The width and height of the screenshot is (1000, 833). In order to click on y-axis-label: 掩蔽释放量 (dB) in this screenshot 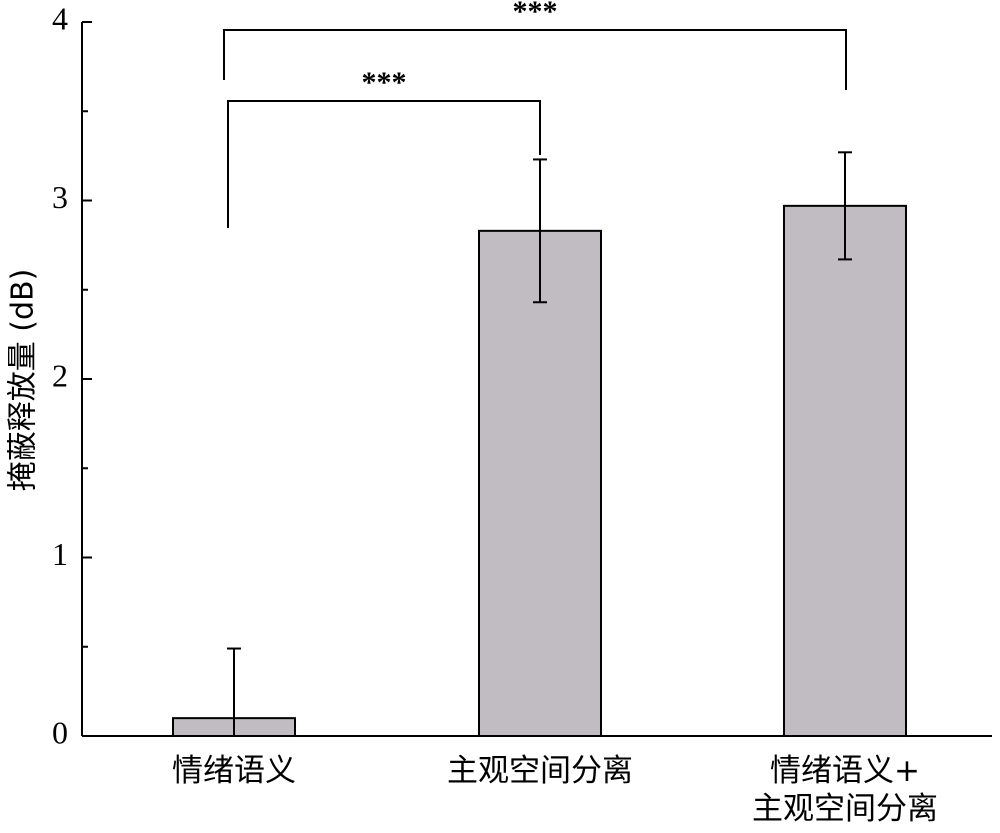, I will do `click(23, 380)`.